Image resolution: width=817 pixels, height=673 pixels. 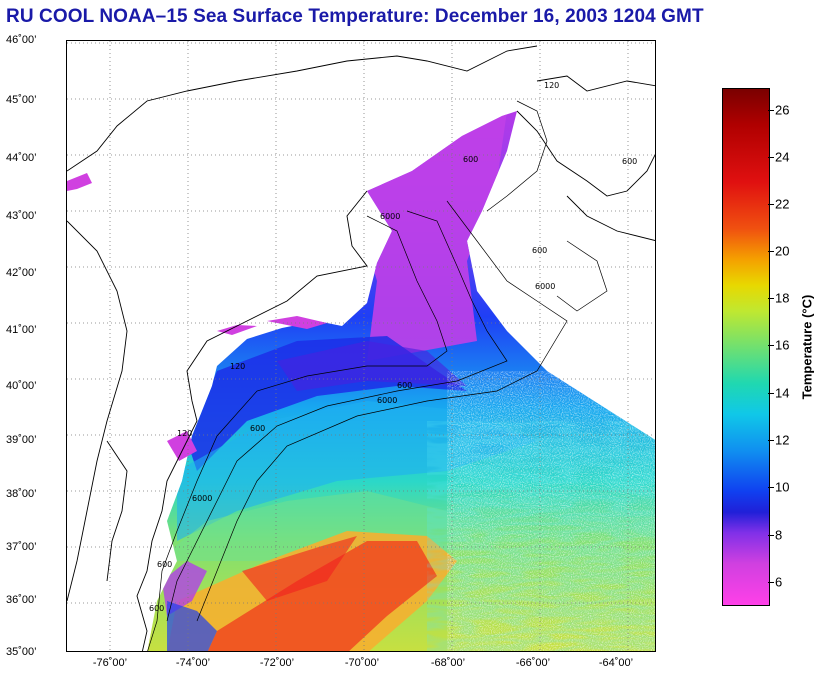 What do you see at coordinates (782, 110) in the screenshot?
I see `colorbar-tick-26: 26` at bounding box center [782, 110].